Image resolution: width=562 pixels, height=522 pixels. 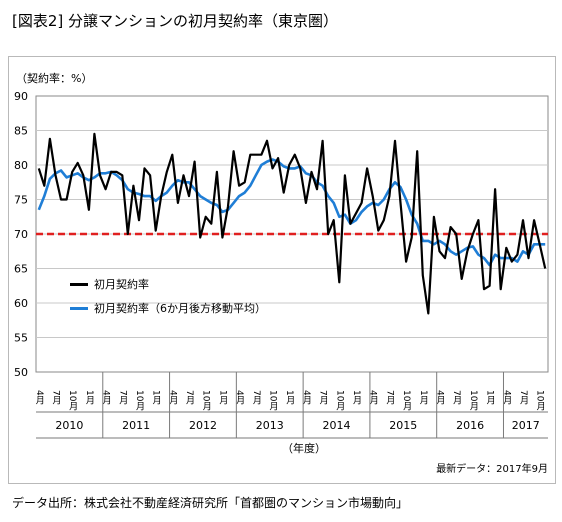 I want to click on legend-label-series-1: 初月契約率（6か月後方移動平均）, so click(x=180, y=308).